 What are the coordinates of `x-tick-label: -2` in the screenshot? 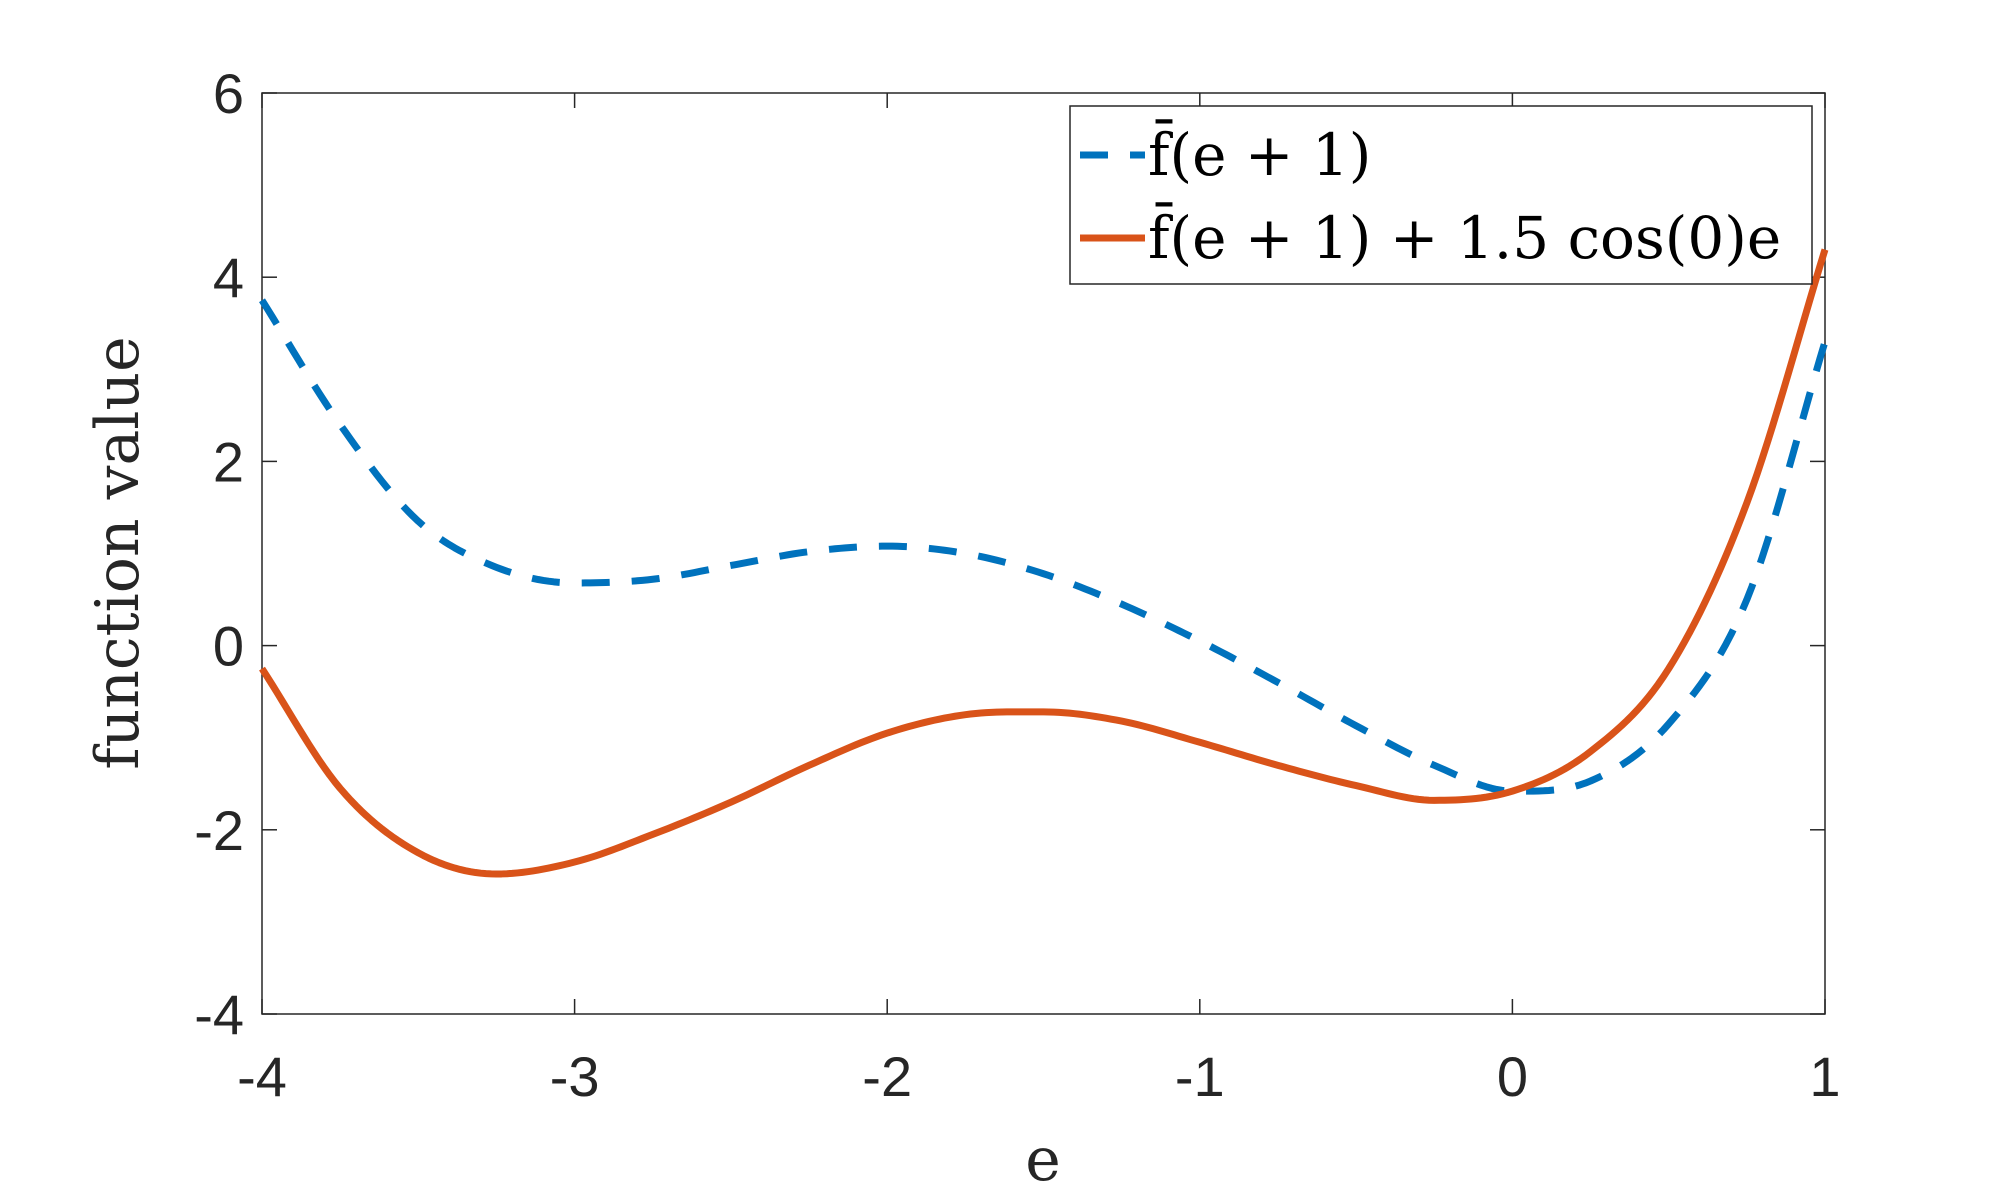 It's located at (887, 1076).